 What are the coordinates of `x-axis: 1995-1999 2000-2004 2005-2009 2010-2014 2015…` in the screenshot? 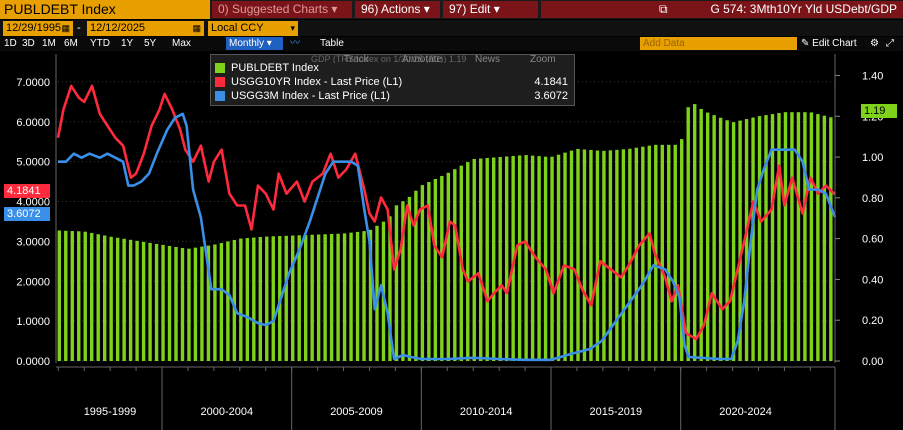 It's located at (446, 398).